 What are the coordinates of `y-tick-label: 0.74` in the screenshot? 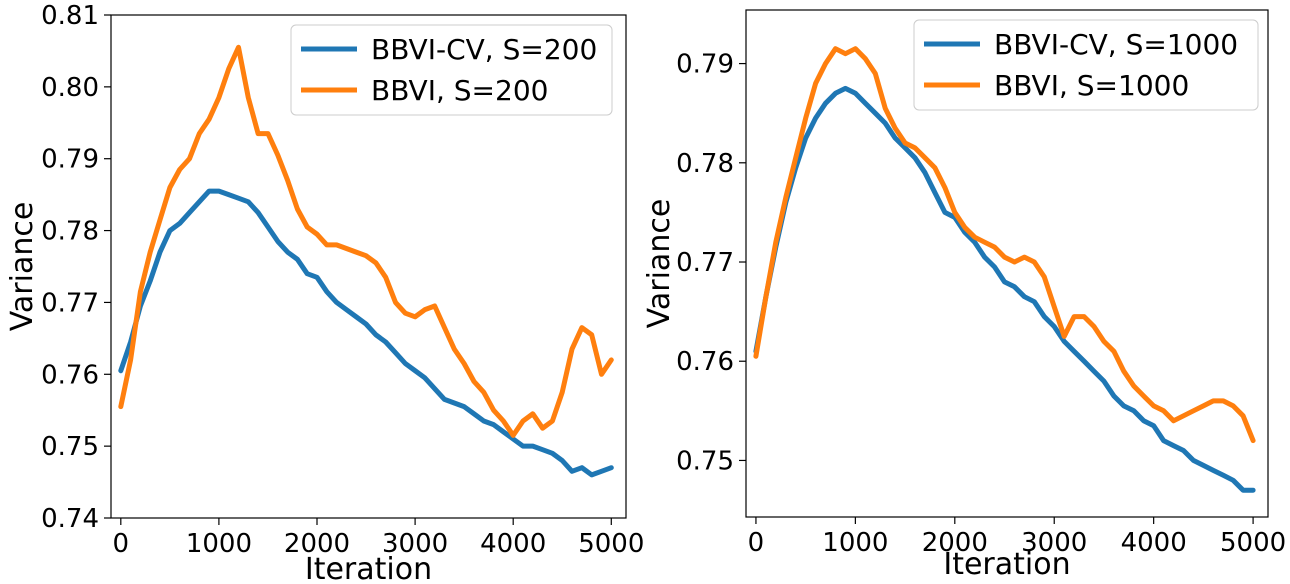 It's located at (70, 519).